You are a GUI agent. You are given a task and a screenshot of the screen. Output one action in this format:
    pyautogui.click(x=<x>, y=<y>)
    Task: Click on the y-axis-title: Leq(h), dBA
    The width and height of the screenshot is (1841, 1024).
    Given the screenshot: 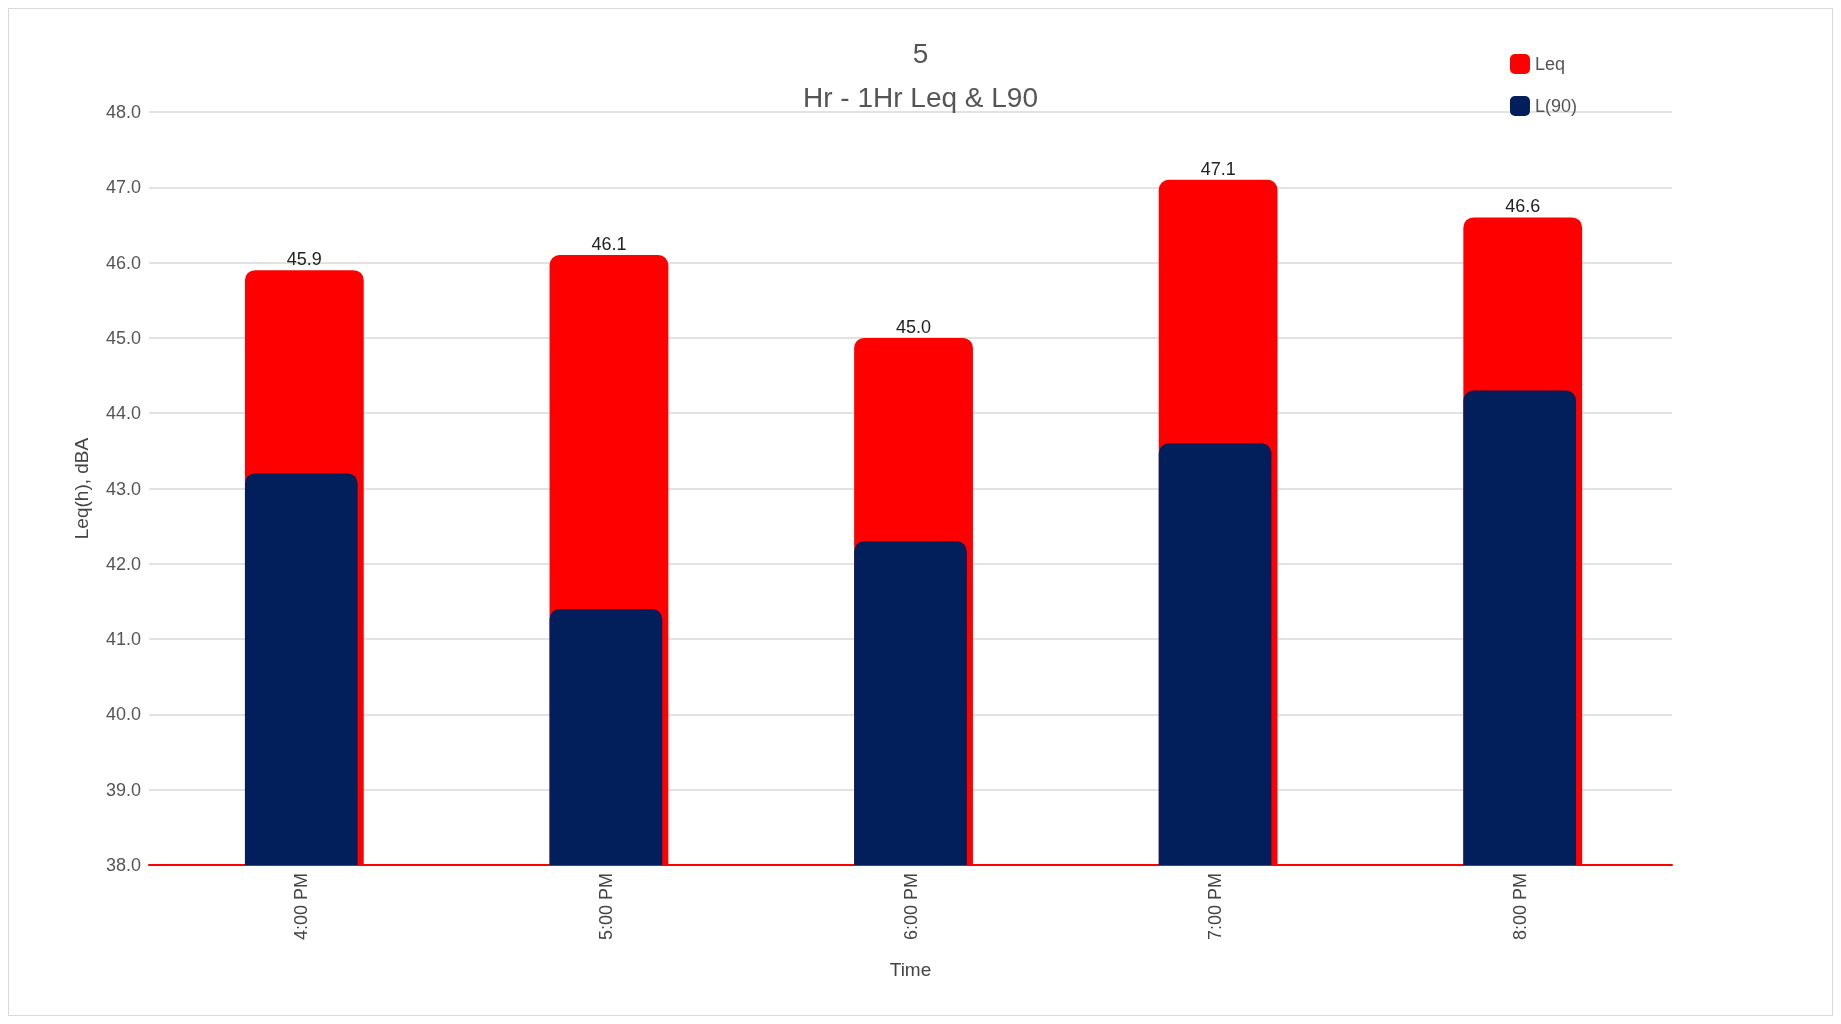 What is the action you would take?
    pyautogui.click(x=81, y=488)
    